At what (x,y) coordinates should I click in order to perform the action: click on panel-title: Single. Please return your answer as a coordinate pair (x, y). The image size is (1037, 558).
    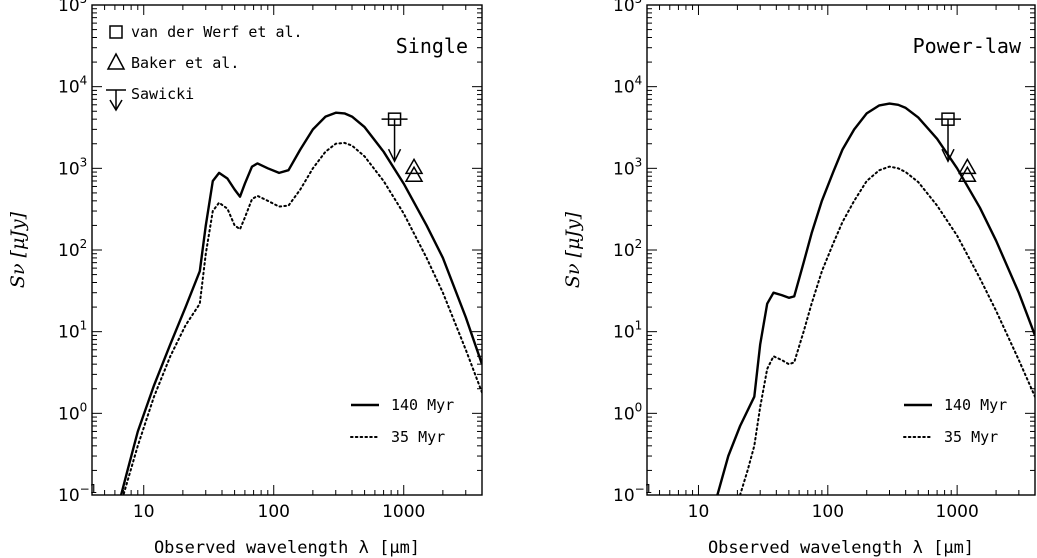
    Looking at the image, I should click on (432, 46).